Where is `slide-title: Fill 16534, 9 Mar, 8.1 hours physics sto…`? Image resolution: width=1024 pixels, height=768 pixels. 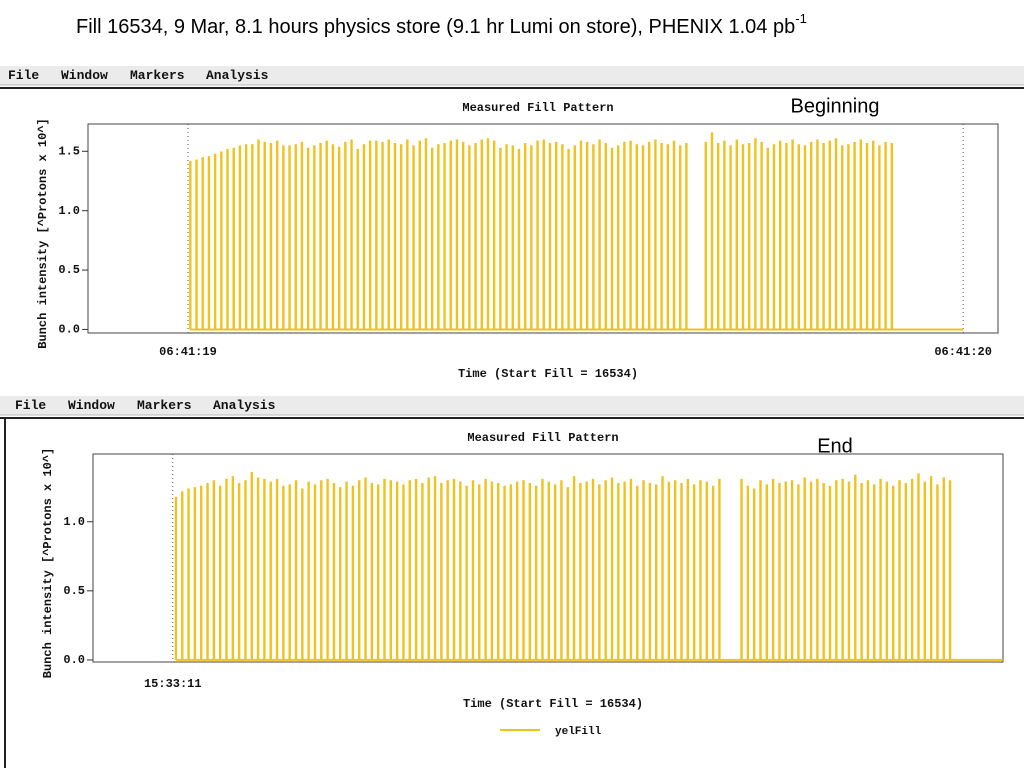
slide-title: Fill 16534, 9 Mar, 8.1 hours physics sto… is located at coordinates (441, 24).